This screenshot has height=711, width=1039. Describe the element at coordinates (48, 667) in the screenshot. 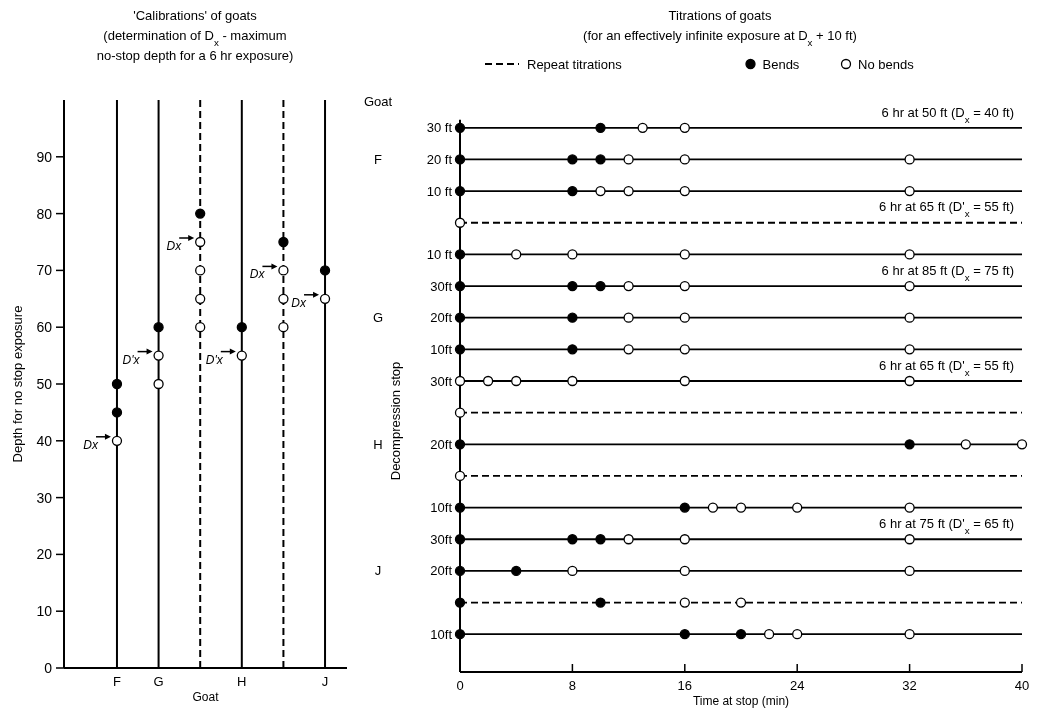

I see `y-tick-label: 0` at that location.